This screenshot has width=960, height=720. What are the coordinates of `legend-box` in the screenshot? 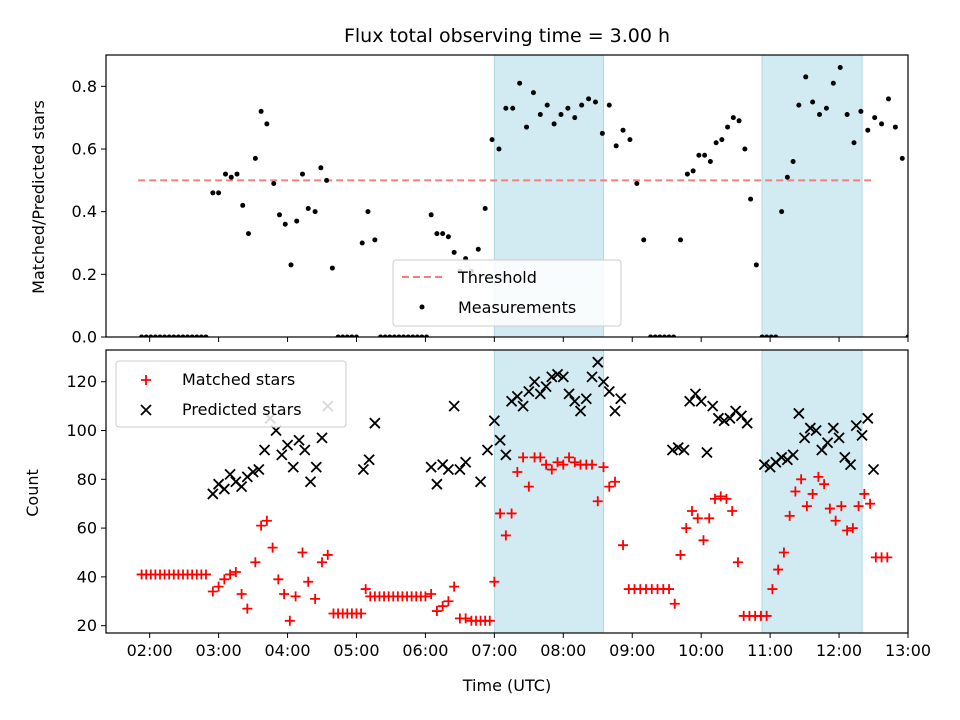 It's located at (507, 293).